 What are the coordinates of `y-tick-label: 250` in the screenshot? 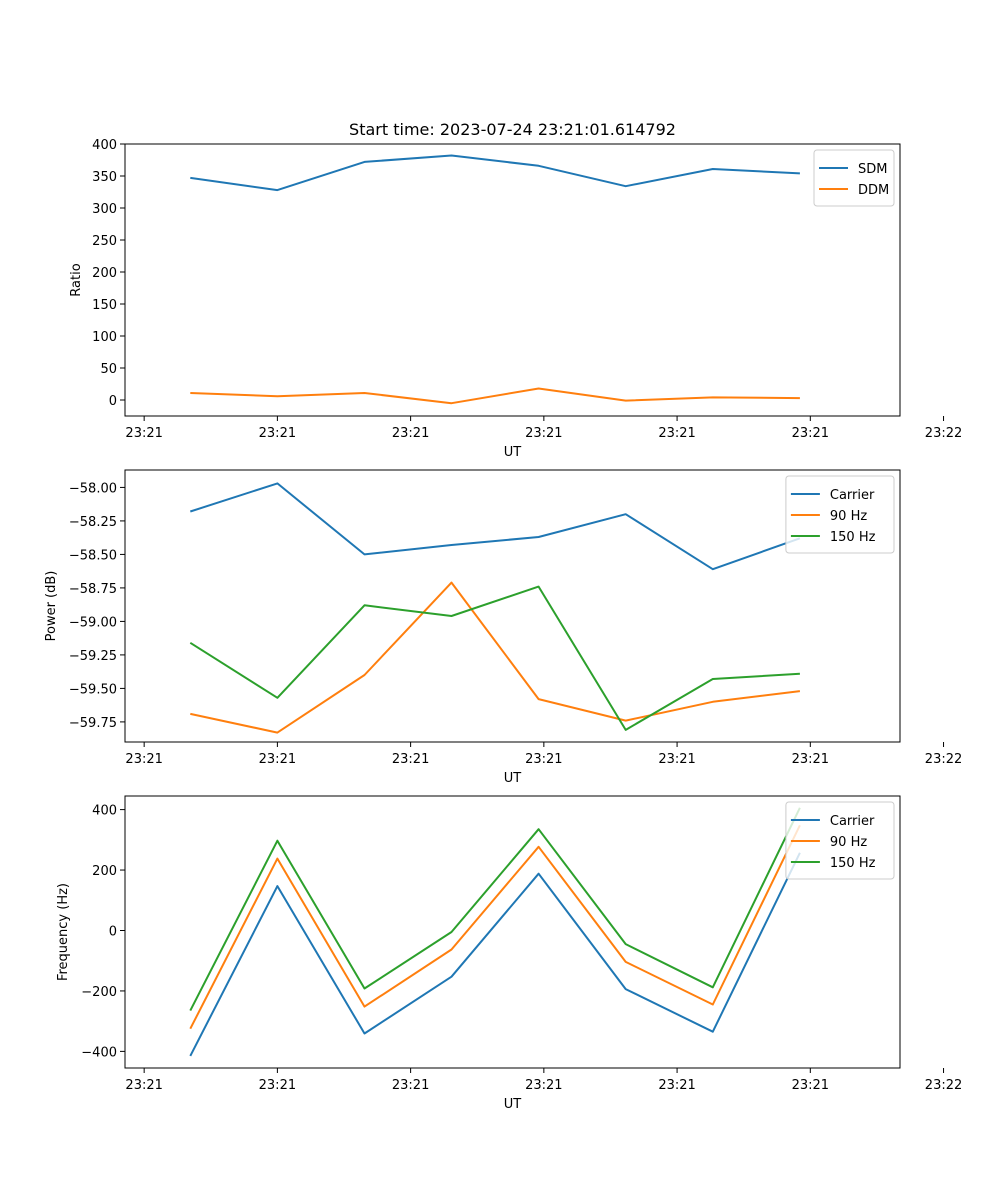 It's located at (104, 241).